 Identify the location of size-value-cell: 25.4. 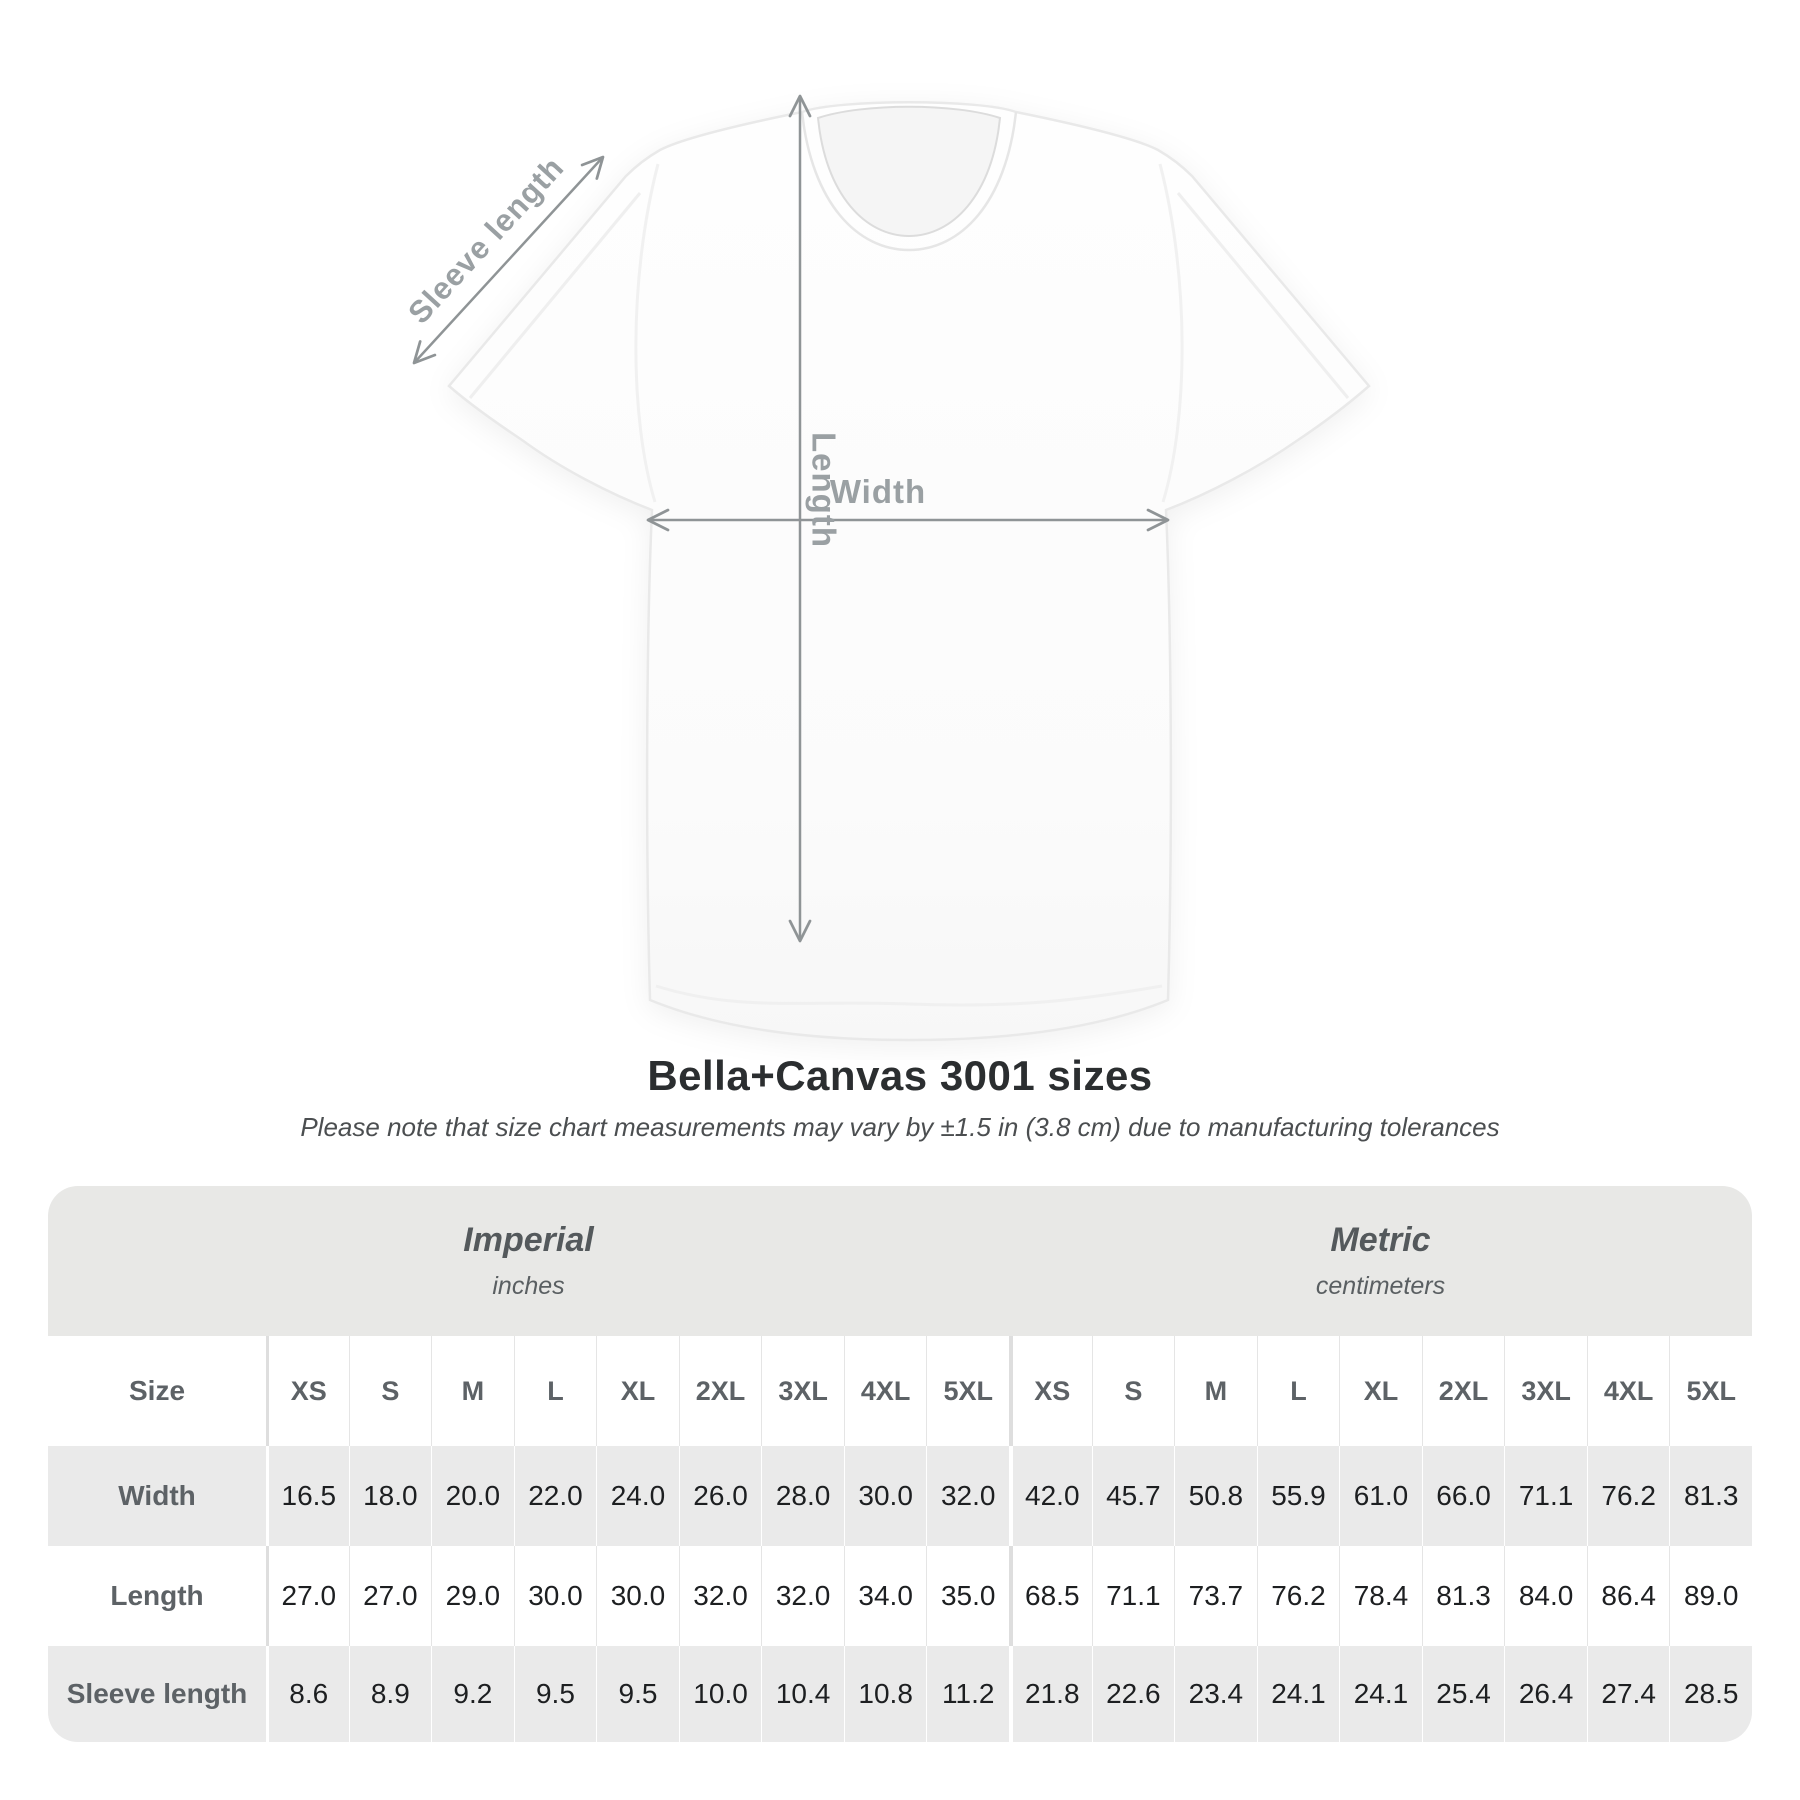
(1463, 1694).